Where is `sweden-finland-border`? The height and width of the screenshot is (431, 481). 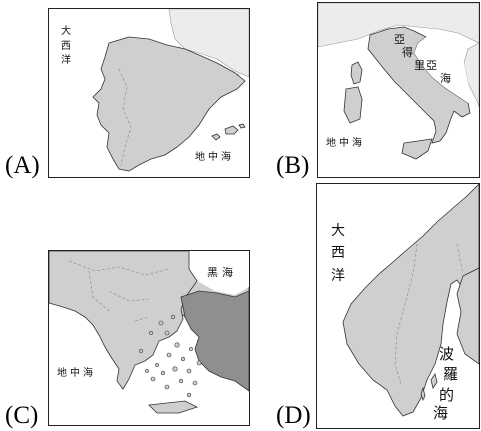 sweden-finland-border is located at coordinates (460, 259).